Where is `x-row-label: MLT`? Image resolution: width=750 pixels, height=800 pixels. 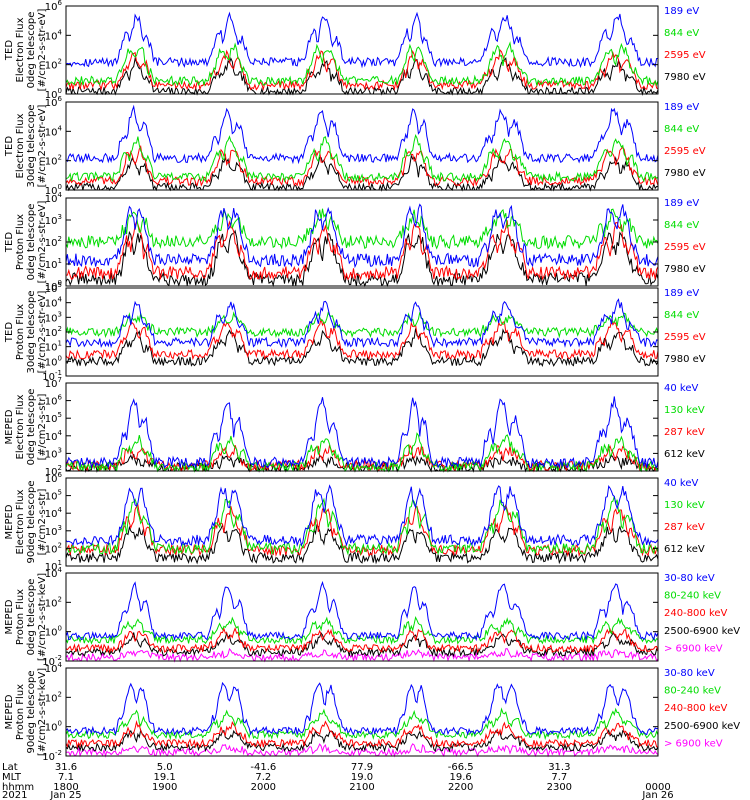 x-row-label: MLT is located at coordinates (12, 777).